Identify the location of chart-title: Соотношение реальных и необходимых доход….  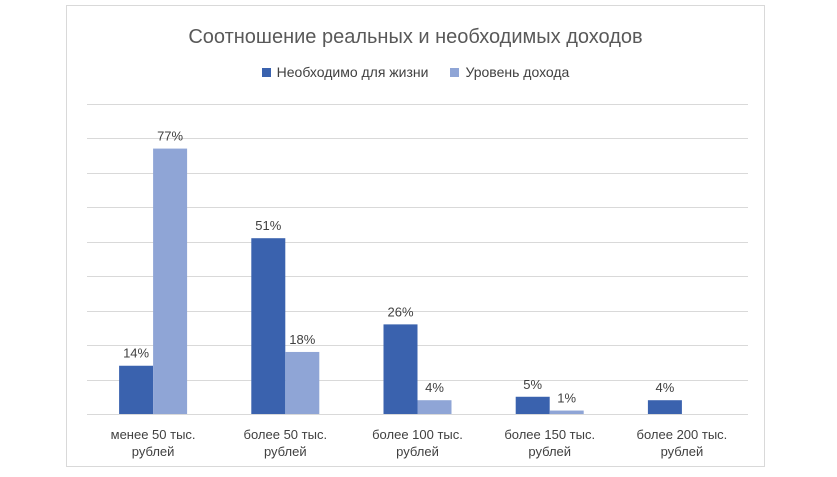
(415, 37).